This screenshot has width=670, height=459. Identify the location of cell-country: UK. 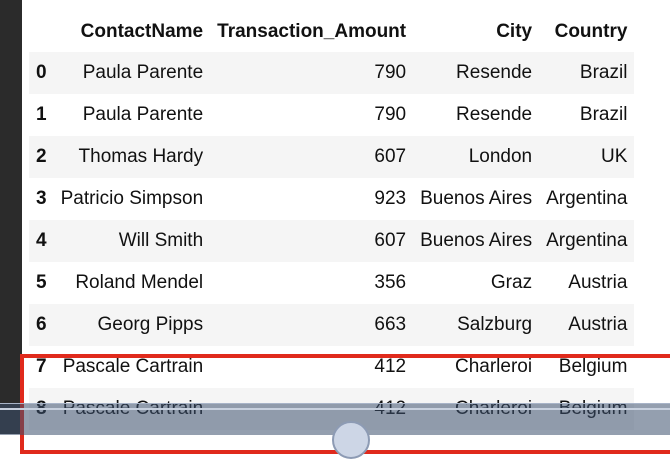
(614, 156).